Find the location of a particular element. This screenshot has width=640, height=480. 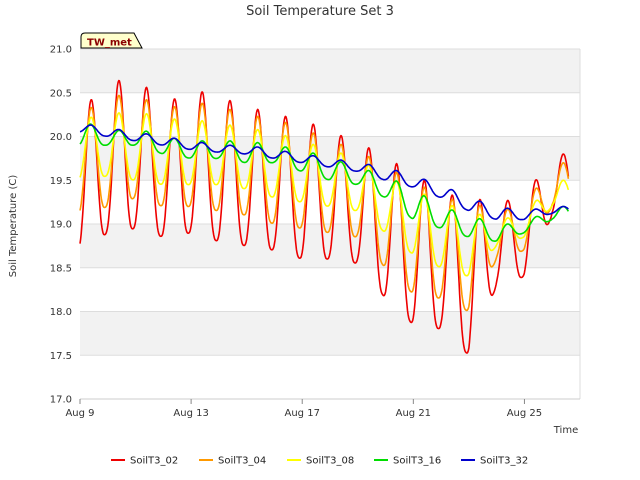

legend-label: SoilT3_16 is located at coordinates (417, 461).